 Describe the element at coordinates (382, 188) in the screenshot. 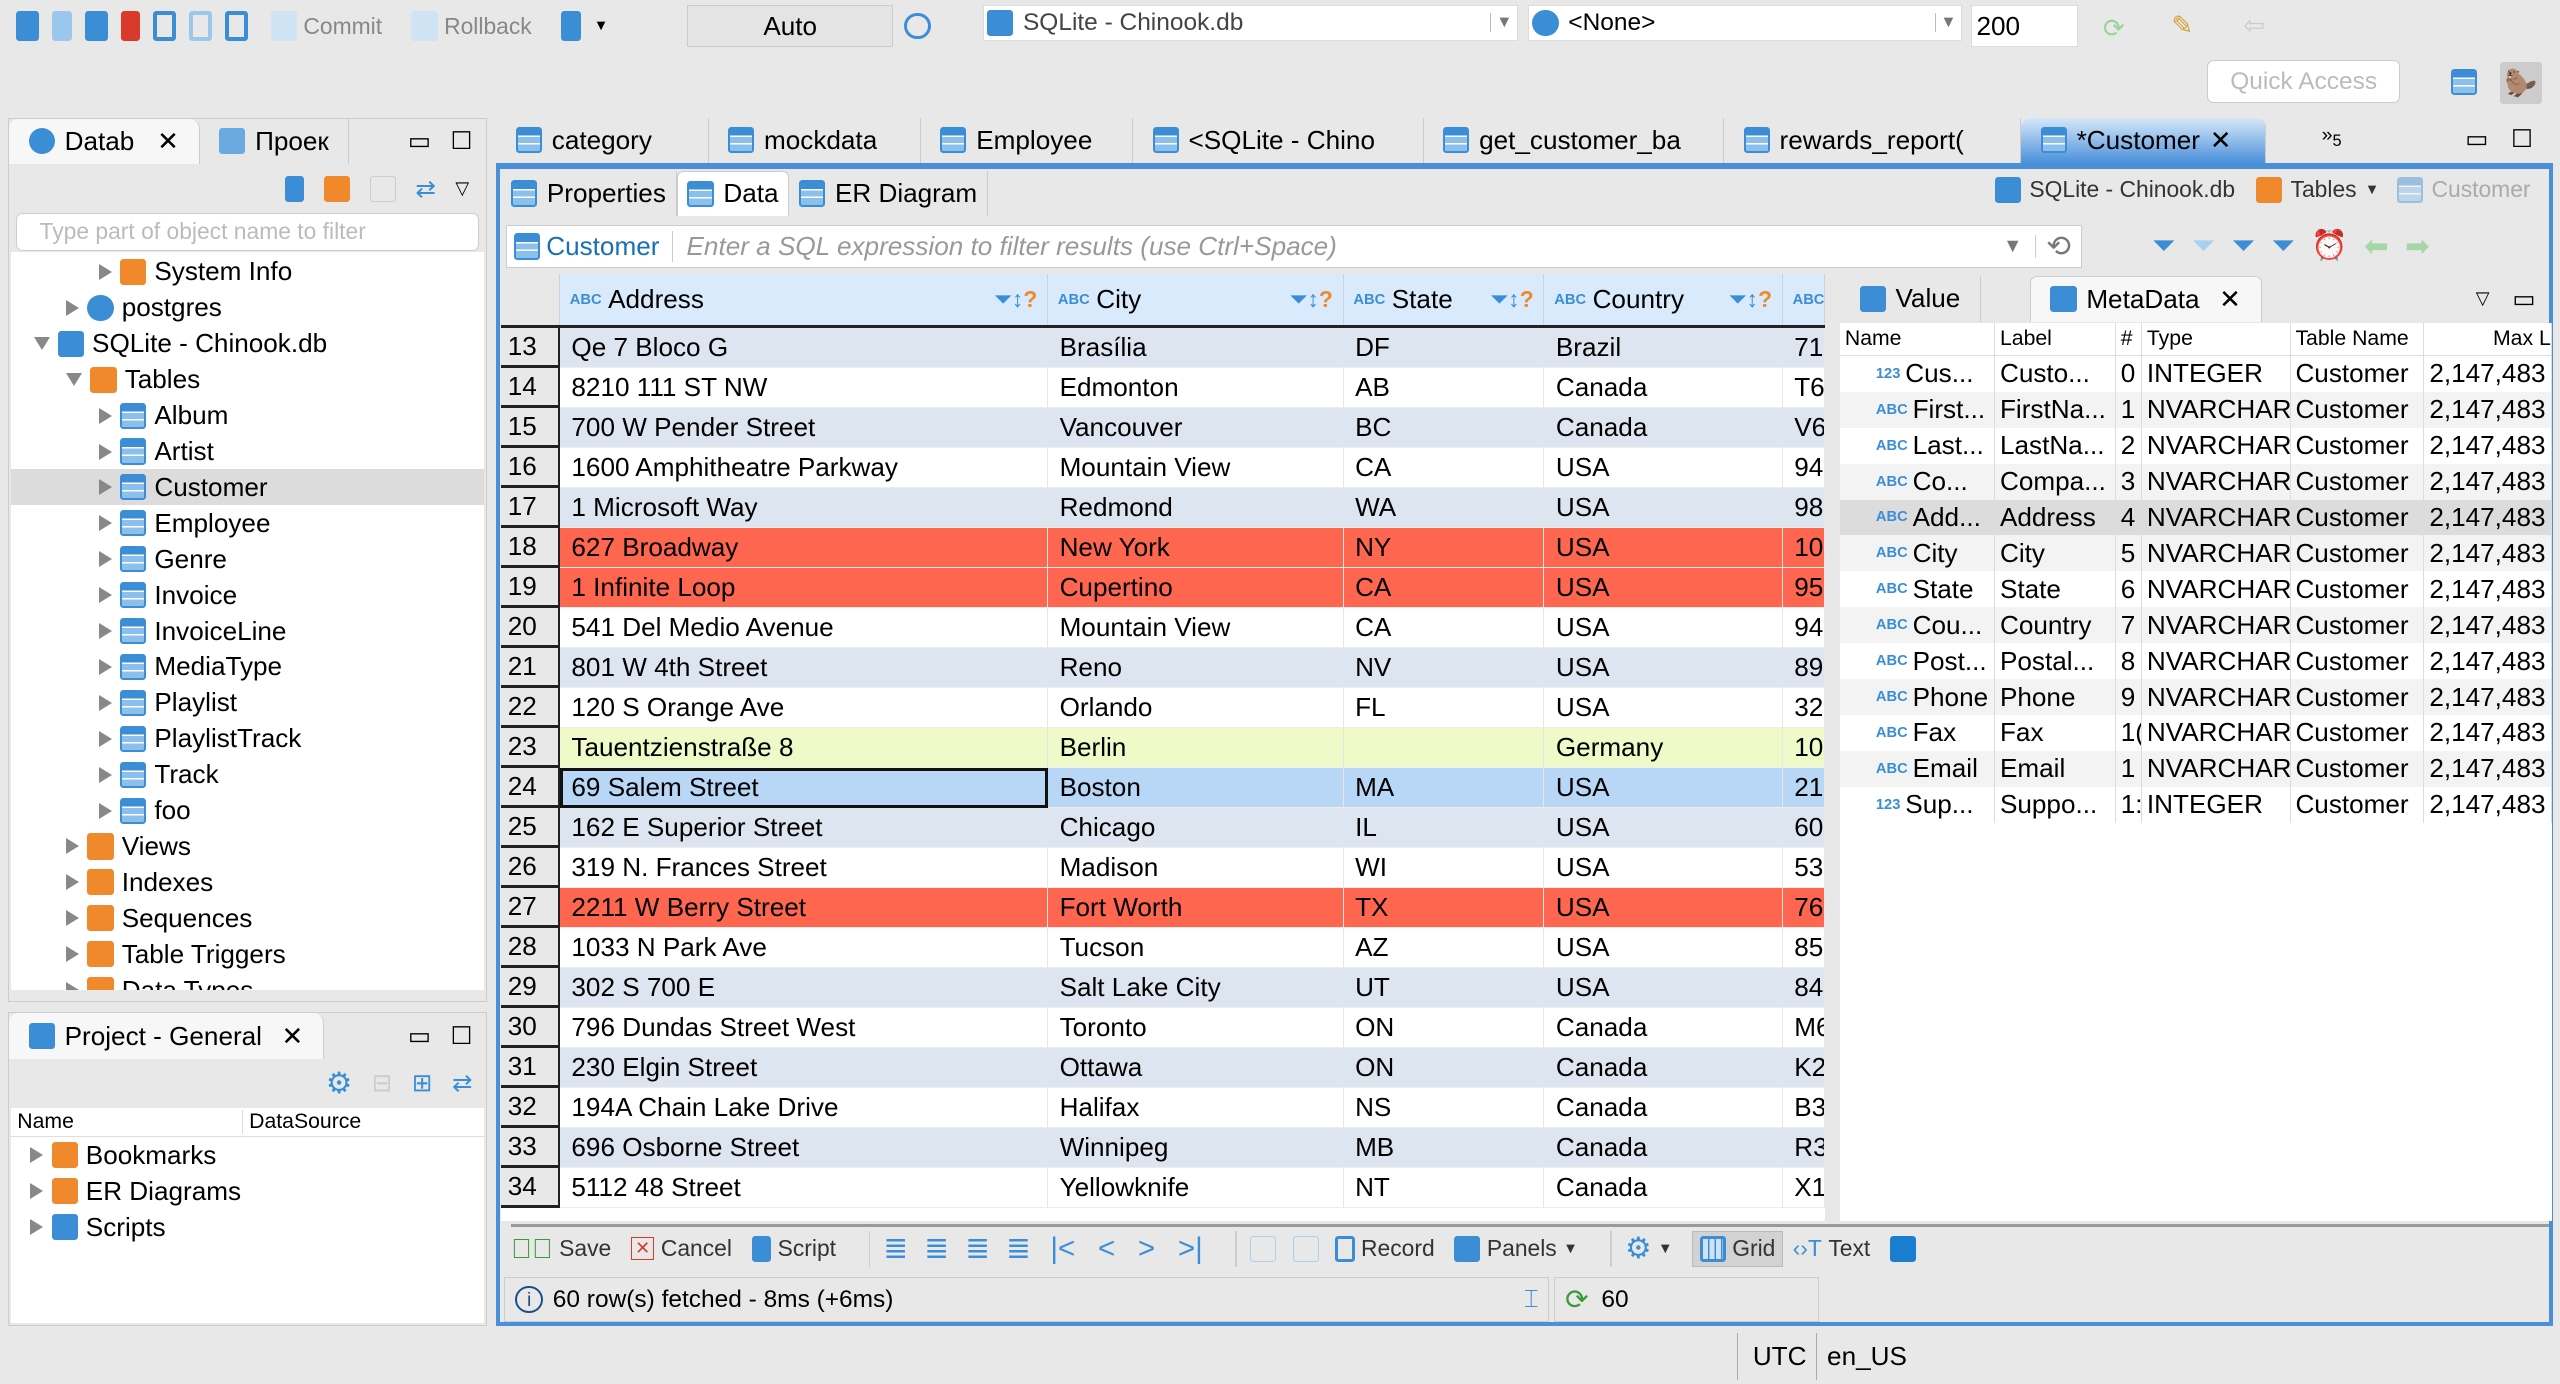

I see `collapse-all-icon` at that location.